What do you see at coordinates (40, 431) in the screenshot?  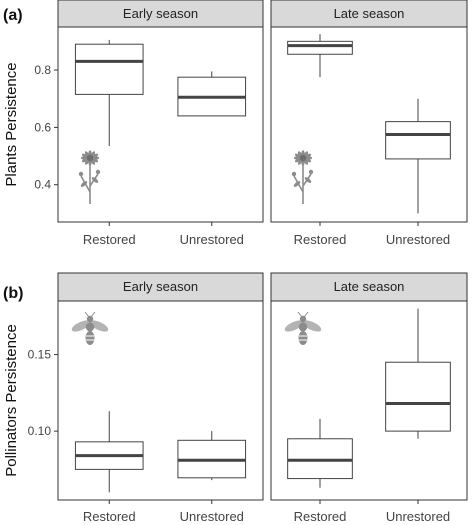 I see `y-tick-label: 0.10` at bounding box center [40, 431].